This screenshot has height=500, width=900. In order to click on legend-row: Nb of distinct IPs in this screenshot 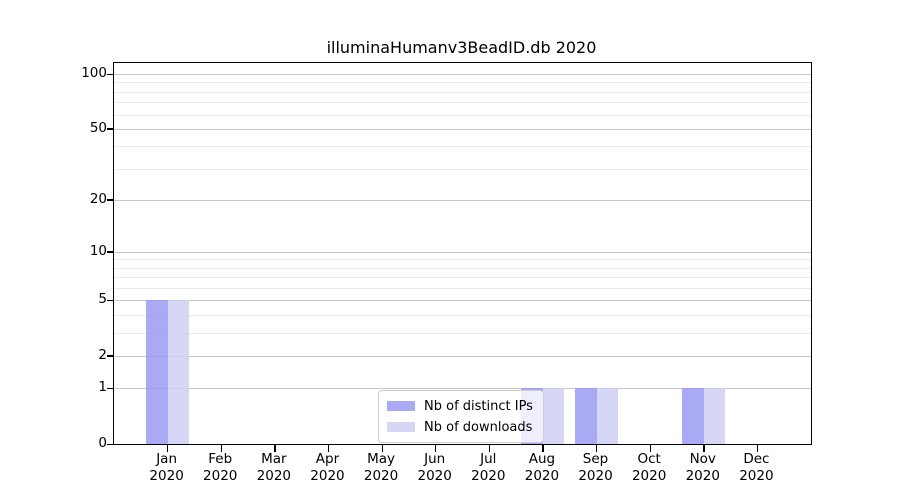, I will do `click(460, 406)`.